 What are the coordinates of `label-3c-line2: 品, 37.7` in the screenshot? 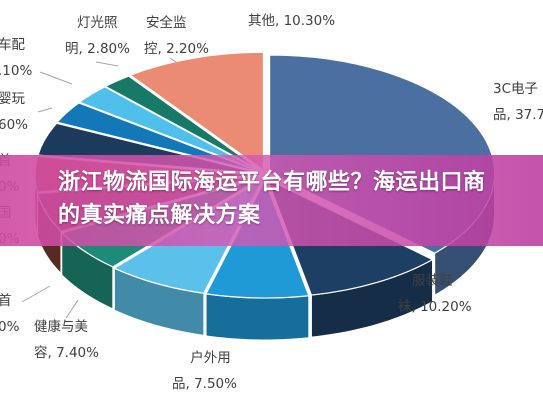 It's located at (518, 115).